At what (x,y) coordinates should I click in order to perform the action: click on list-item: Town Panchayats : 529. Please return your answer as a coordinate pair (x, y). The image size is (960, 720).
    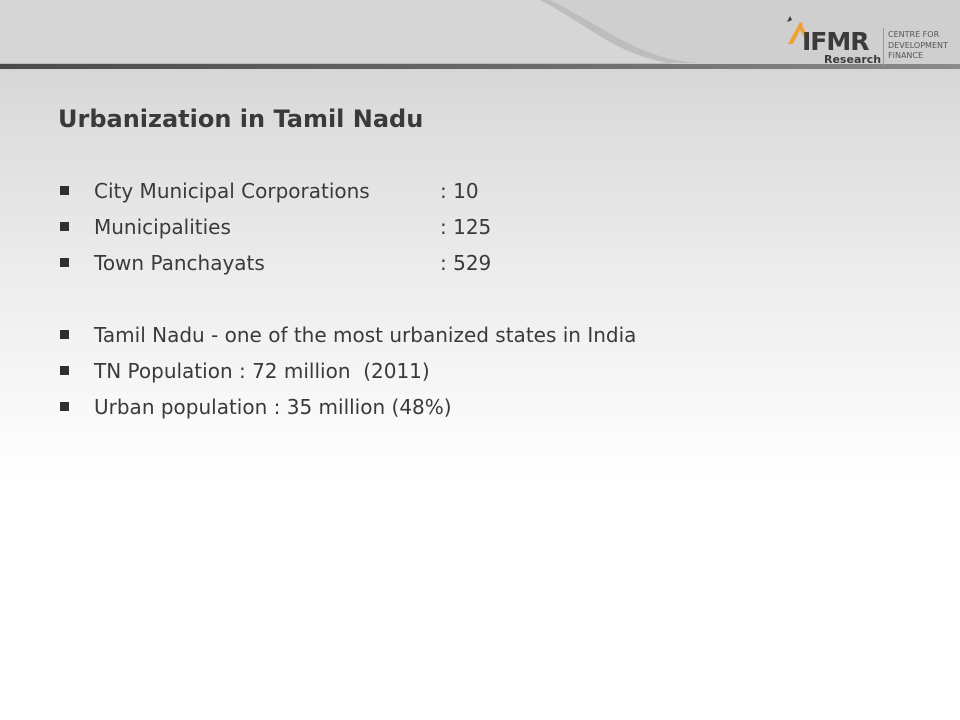
    Looking at the image, I should click on (347, 263).